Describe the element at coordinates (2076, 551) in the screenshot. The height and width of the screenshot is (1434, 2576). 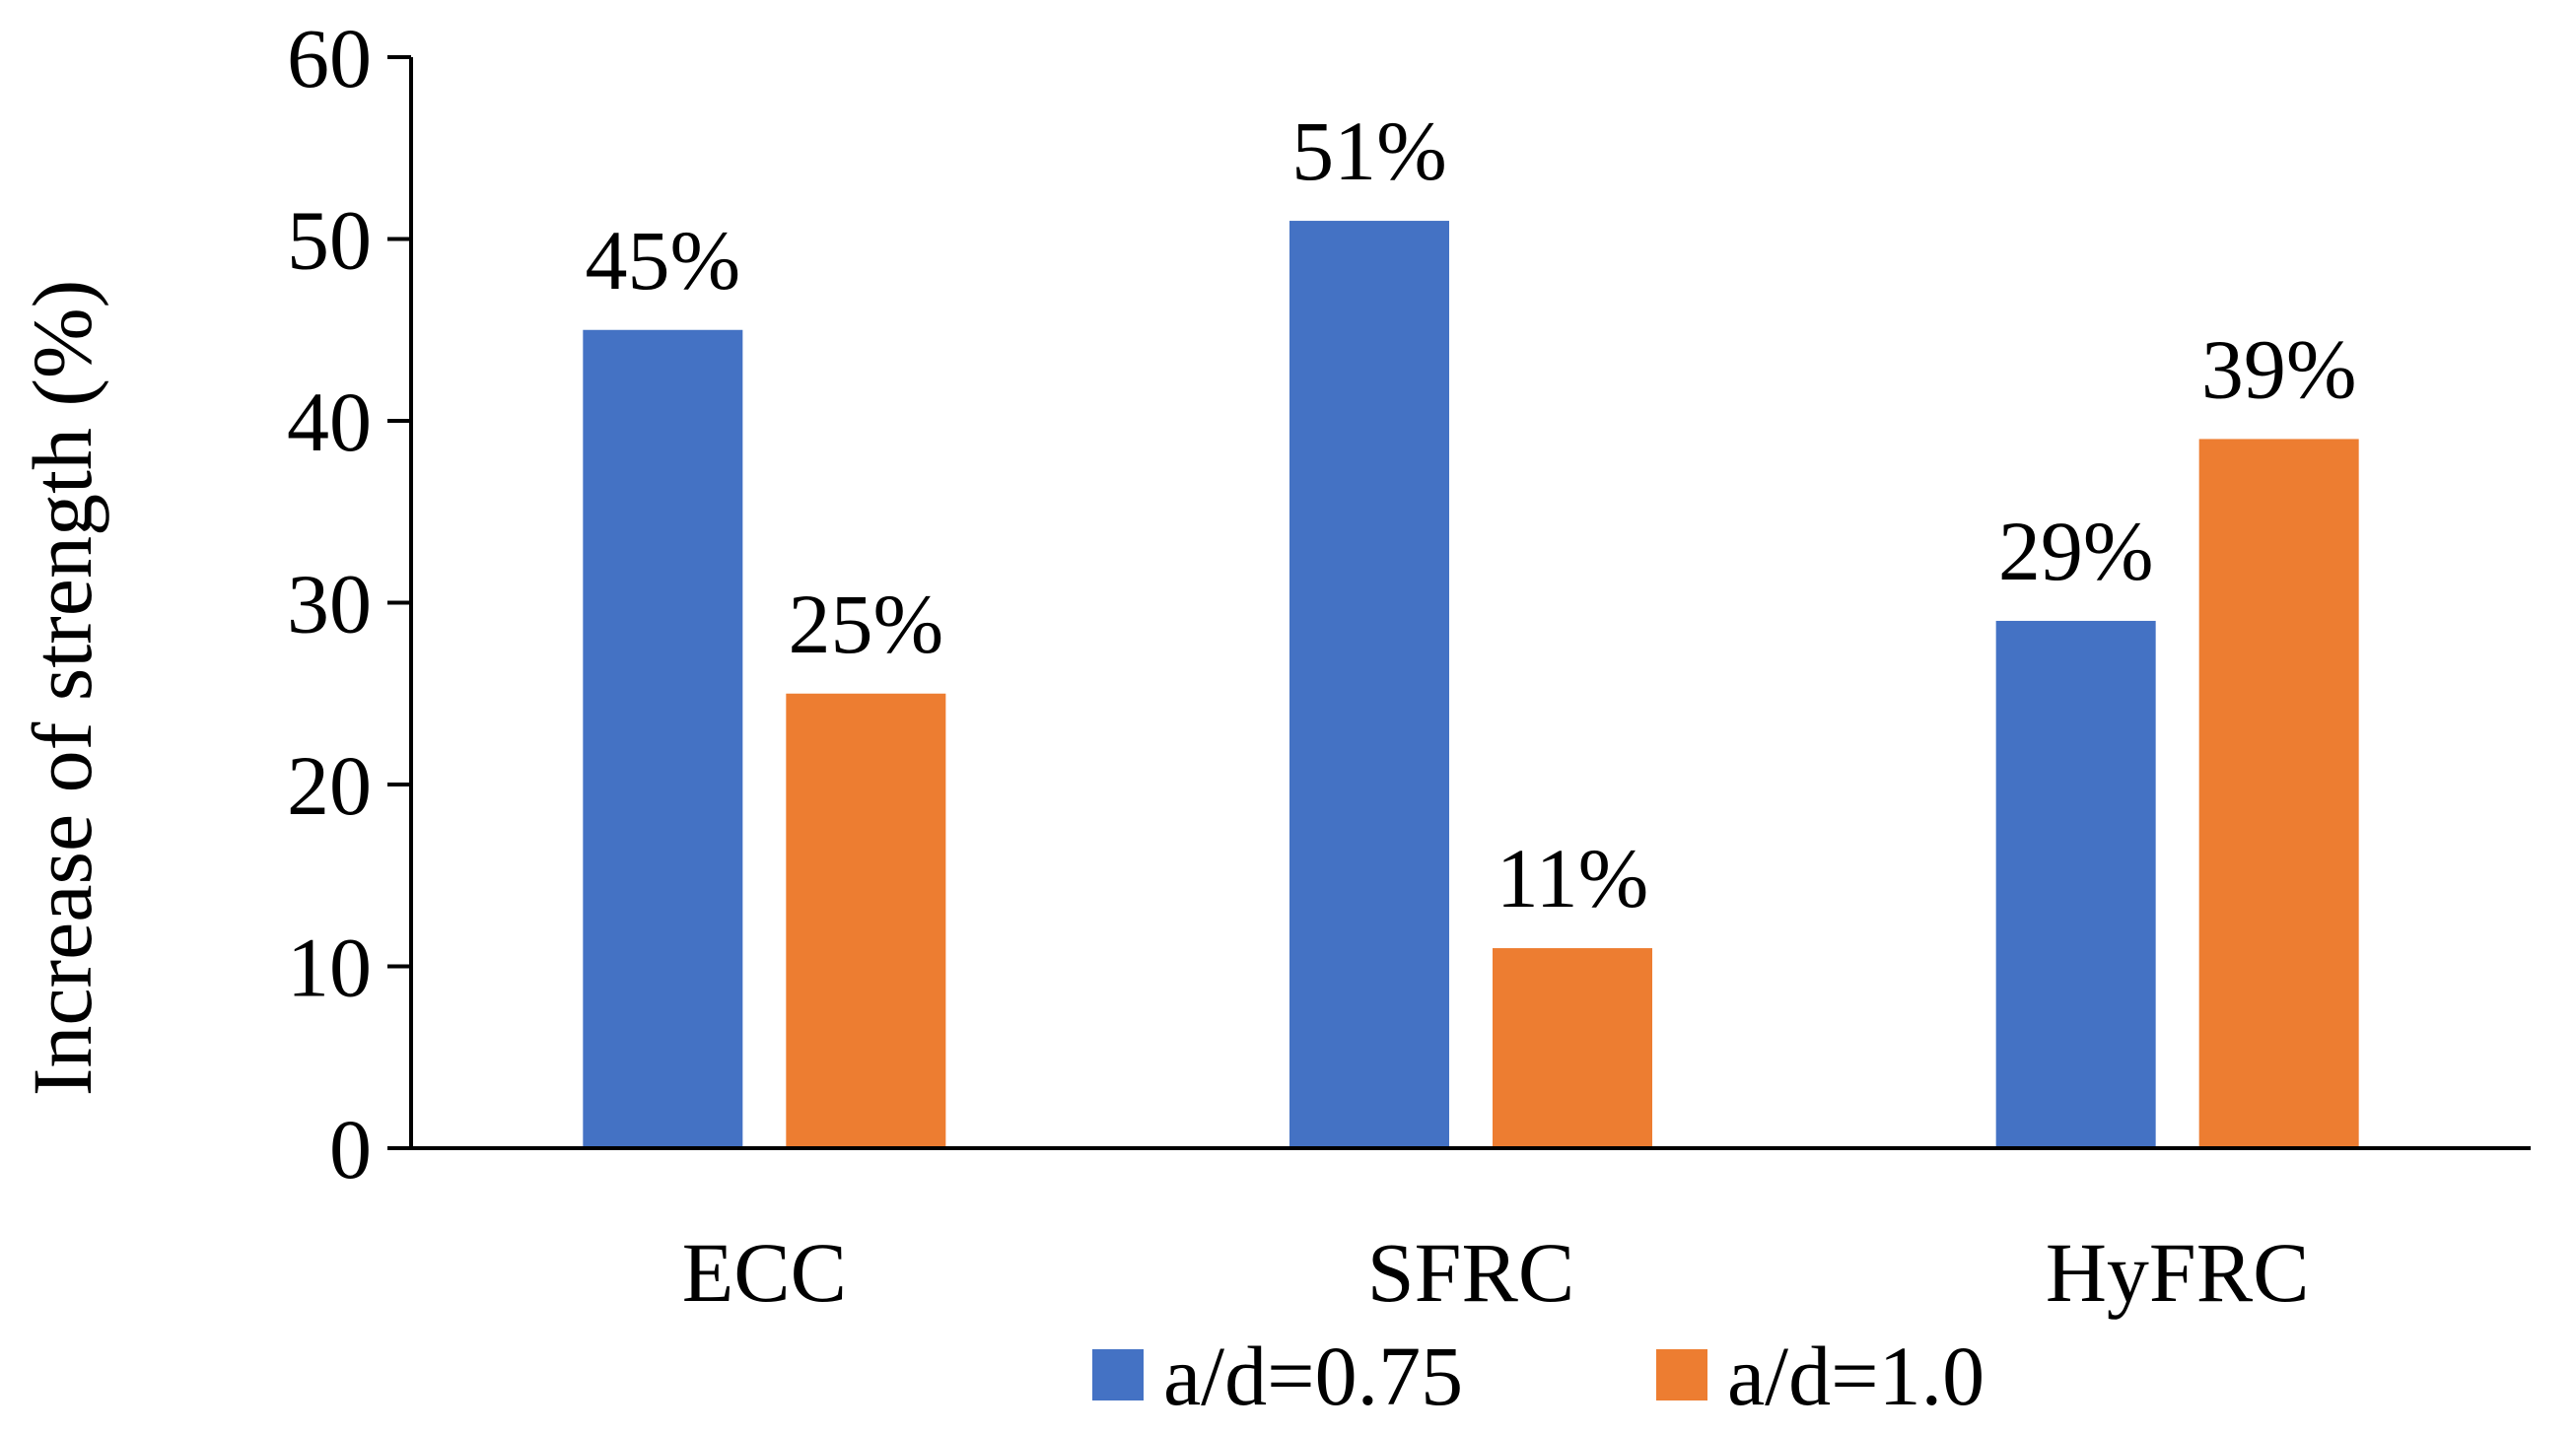
I see `data-label: 29%` at that location.